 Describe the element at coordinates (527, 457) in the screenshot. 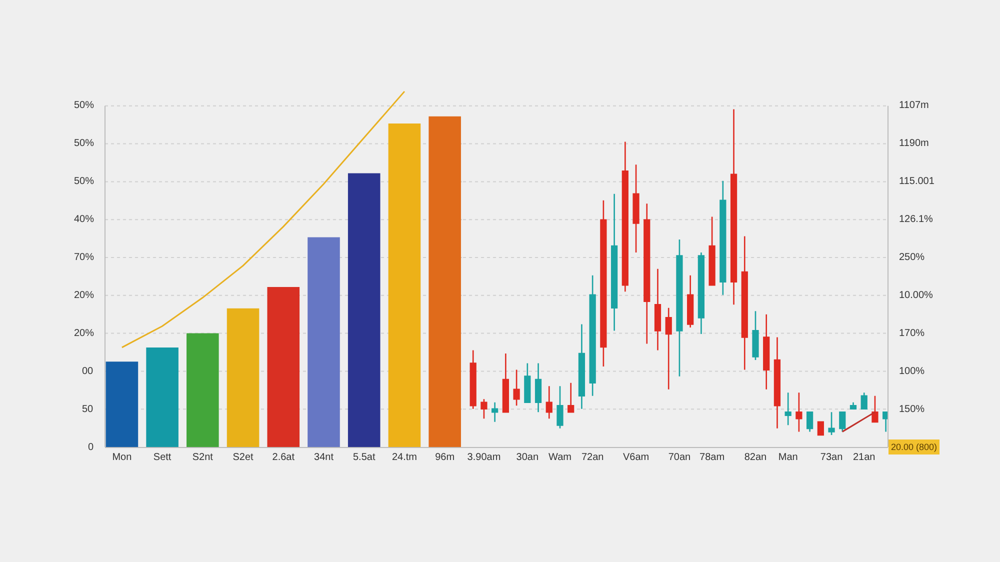

I see `x-tick-label: 30an` at that location.